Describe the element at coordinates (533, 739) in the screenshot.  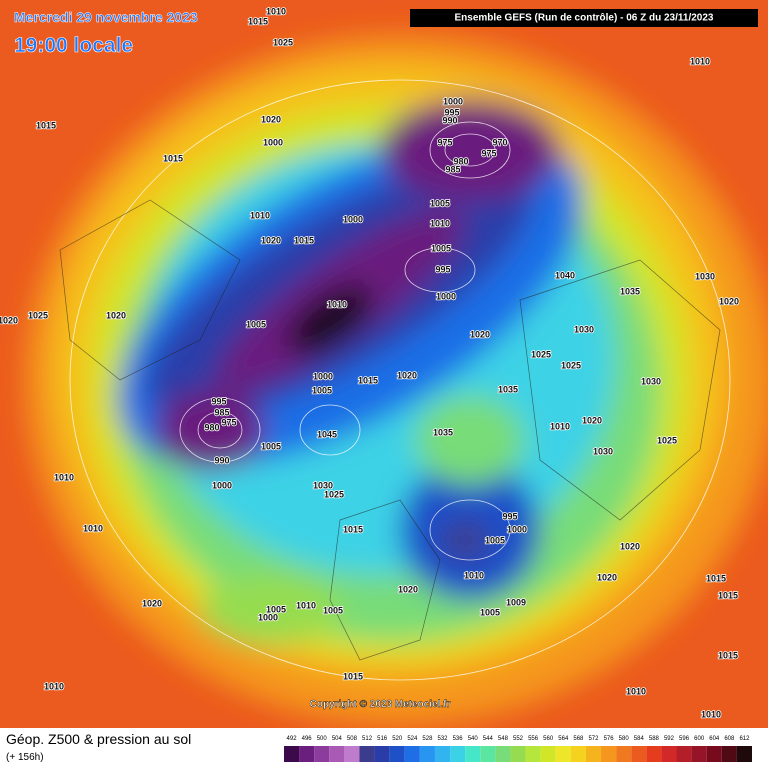
I see `scale-label: 556` at that location.